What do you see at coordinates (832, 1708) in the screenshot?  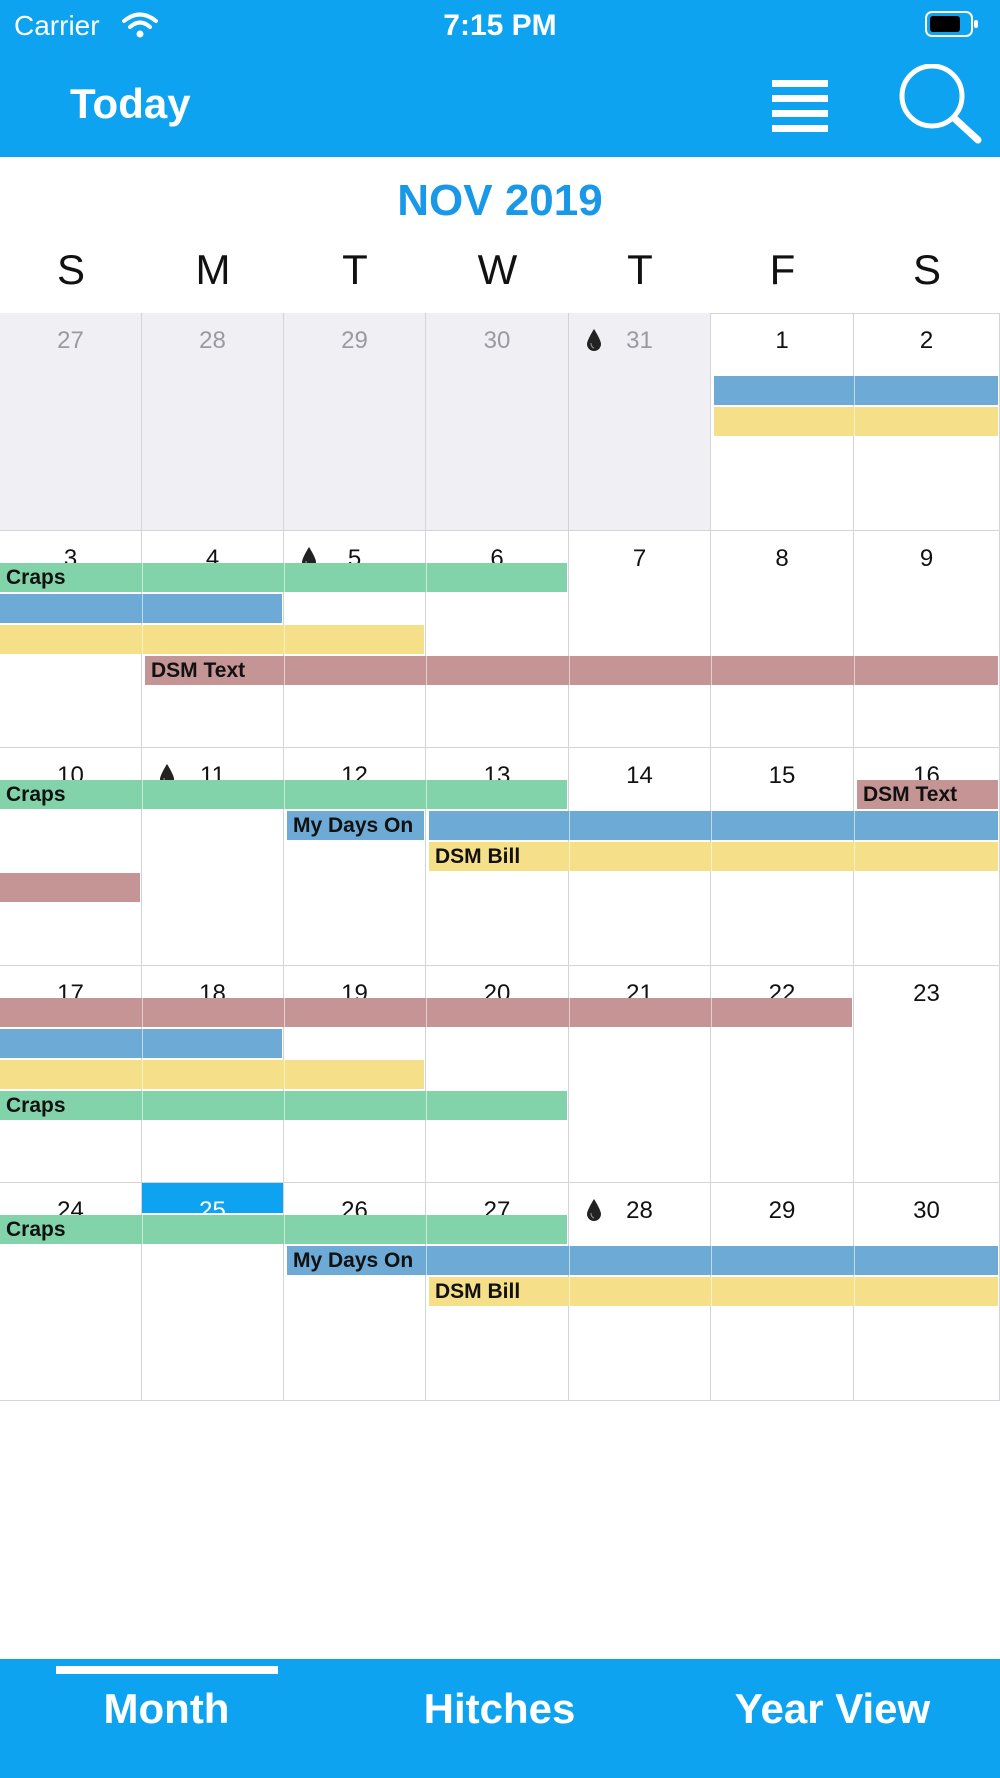 I see `tab-year-view: Year View` at bounding box center [832, 1708].